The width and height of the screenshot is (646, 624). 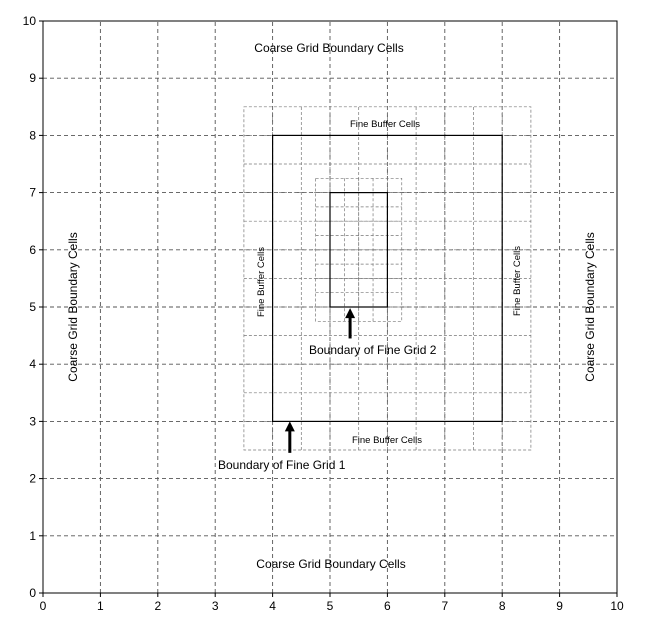 I want to click on x-tick-label: 9, so click(x=559, y=606).